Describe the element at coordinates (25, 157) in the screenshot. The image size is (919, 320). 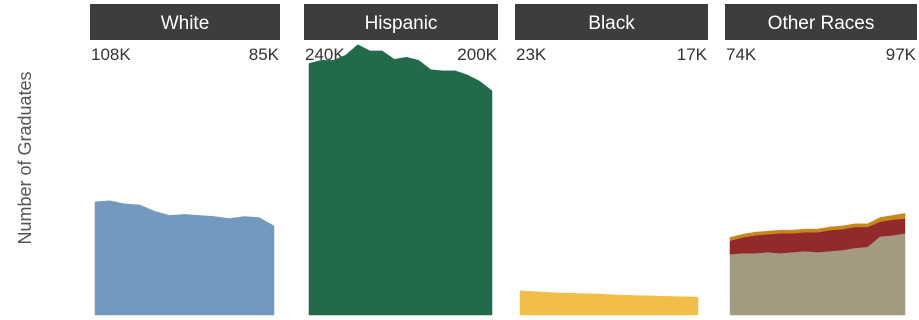
I see `y-axis-label: Number of Graduates` at that location.